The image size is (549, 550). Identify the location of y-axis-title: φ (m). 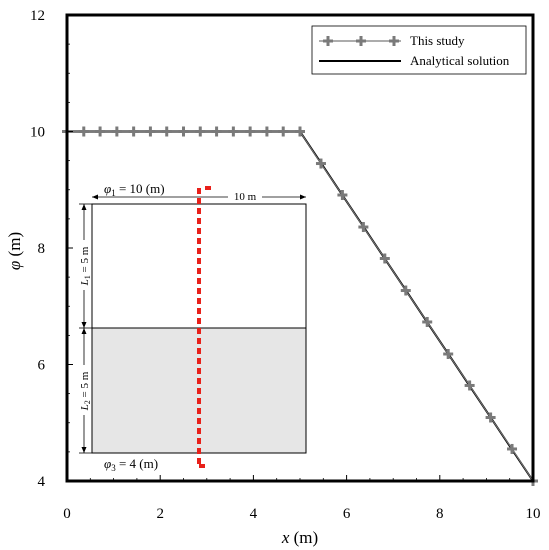
(14, 251).